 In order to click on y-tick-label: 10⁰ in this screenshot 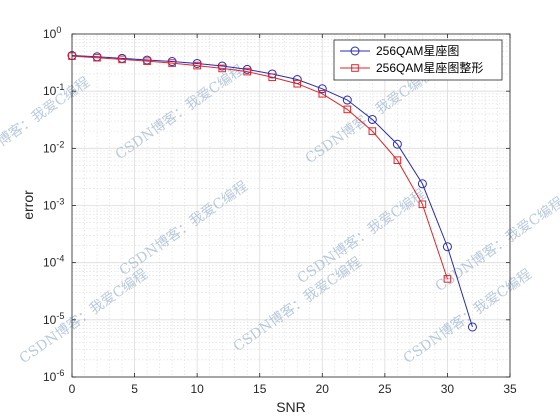, I will do `click(52, 33)`.